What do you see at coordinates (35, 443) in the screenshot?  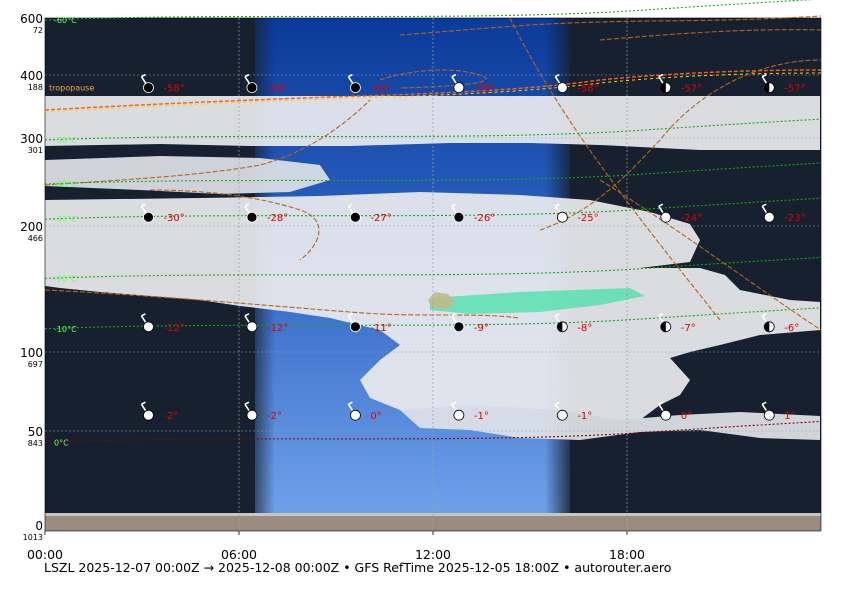 I see `y-tick-sublabel: 843` at bounding box center [35, 443].